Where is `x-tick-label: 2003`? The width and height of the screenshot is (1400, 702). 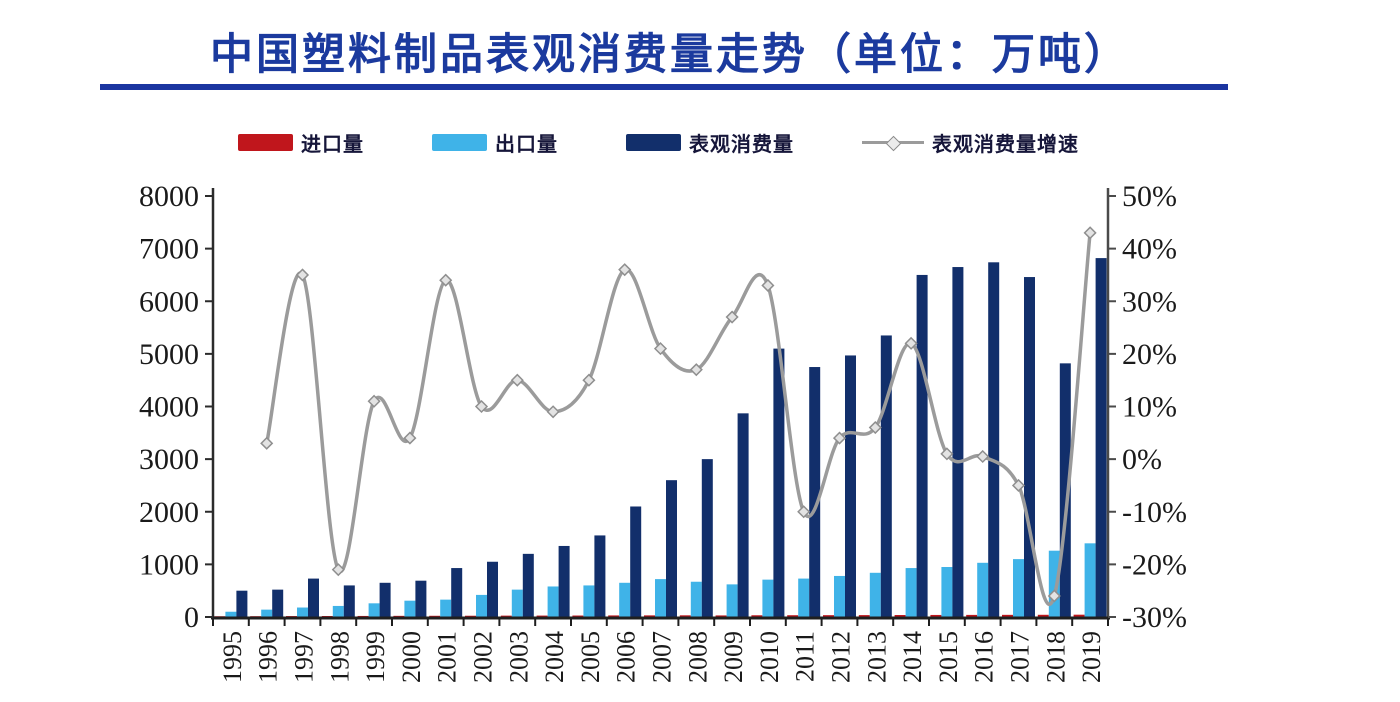 x-tick-label: 2003 is located at coordinates (518, 657).